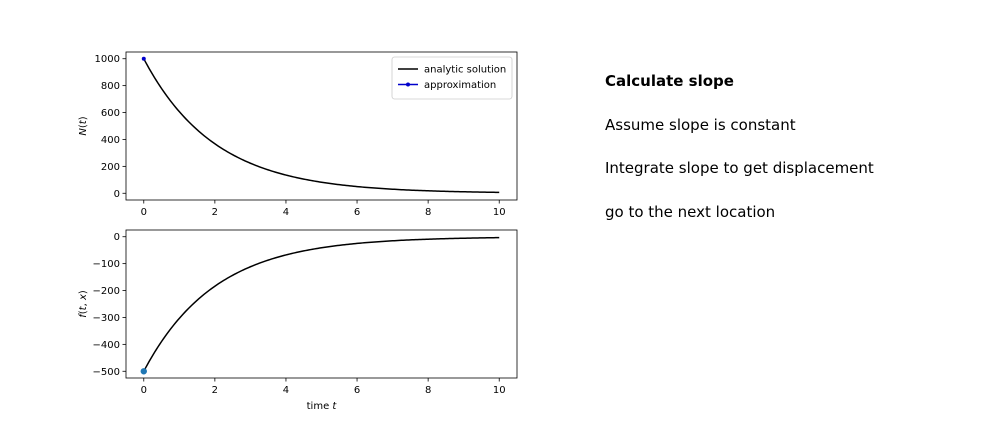 This screenshot has height=432, width=1008. Describe the element at coordinates (110, 86) in the screenshot. I see `y-tick-label: 800` at that location.